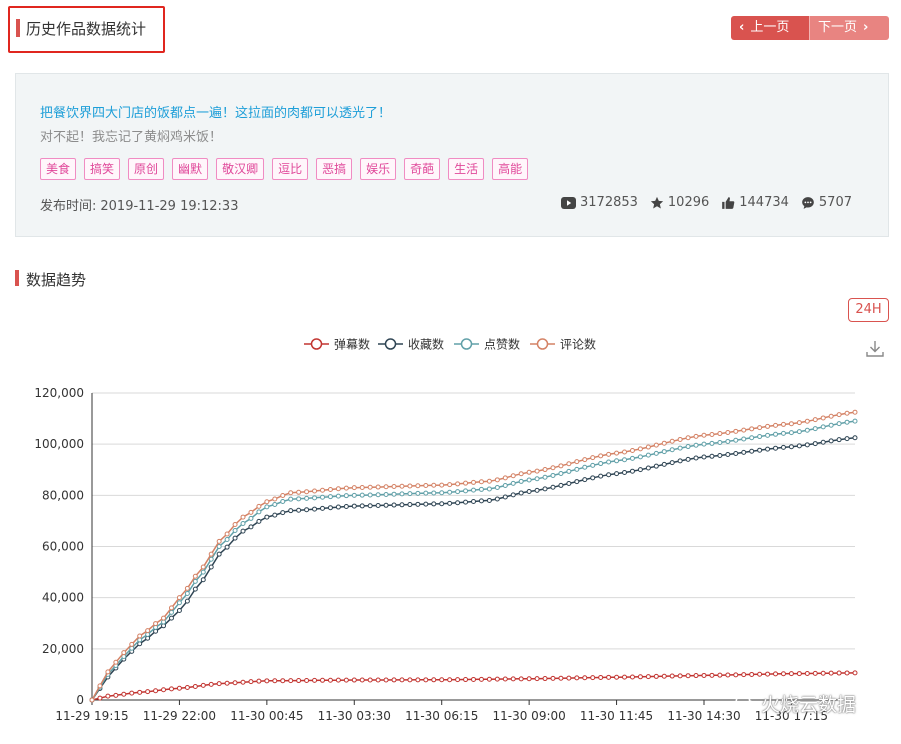  What do you see at coordinates (868, 310) in the screenshot?
I see `range-24h-button: 24H` at bounding box center [868, 310].